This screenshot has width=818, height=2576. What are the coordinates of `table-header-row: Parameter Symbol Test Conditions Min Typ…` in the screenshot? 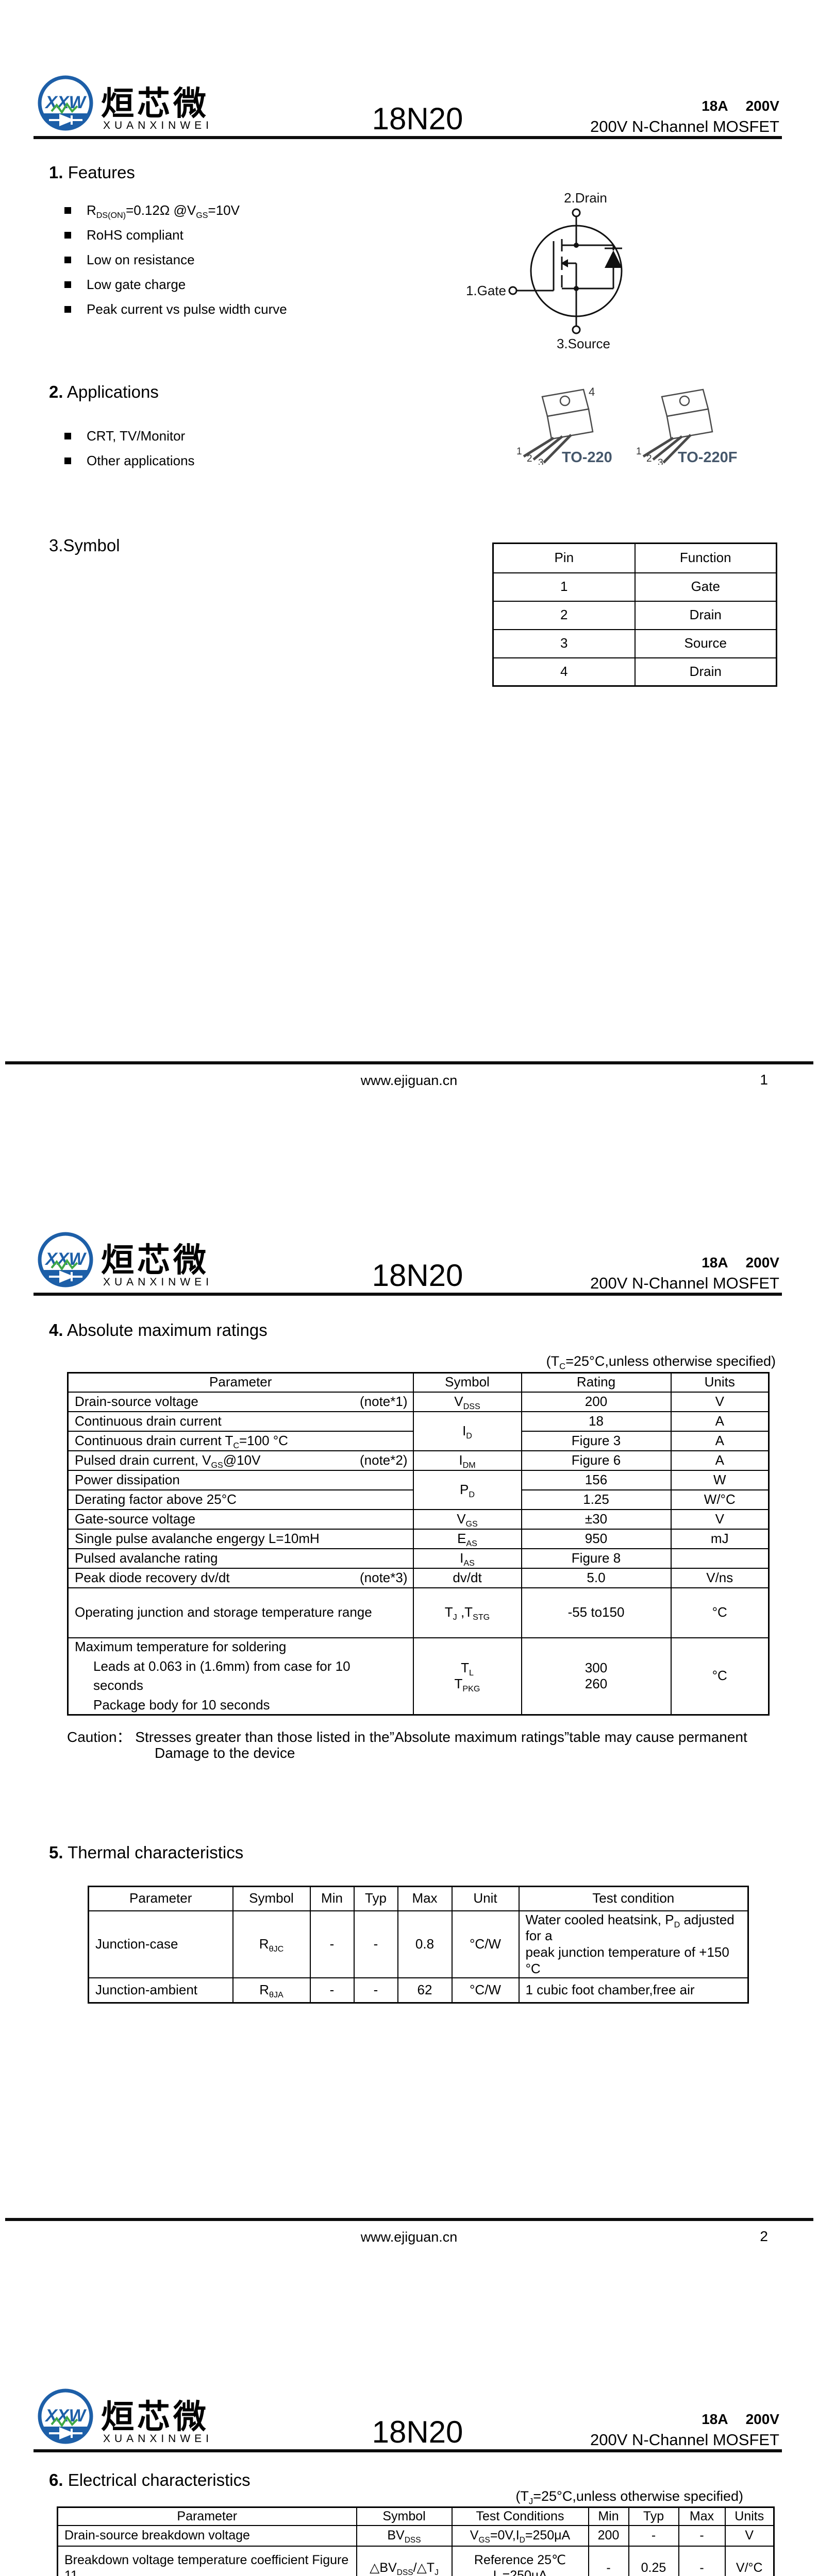 It's located at (416, 2516).